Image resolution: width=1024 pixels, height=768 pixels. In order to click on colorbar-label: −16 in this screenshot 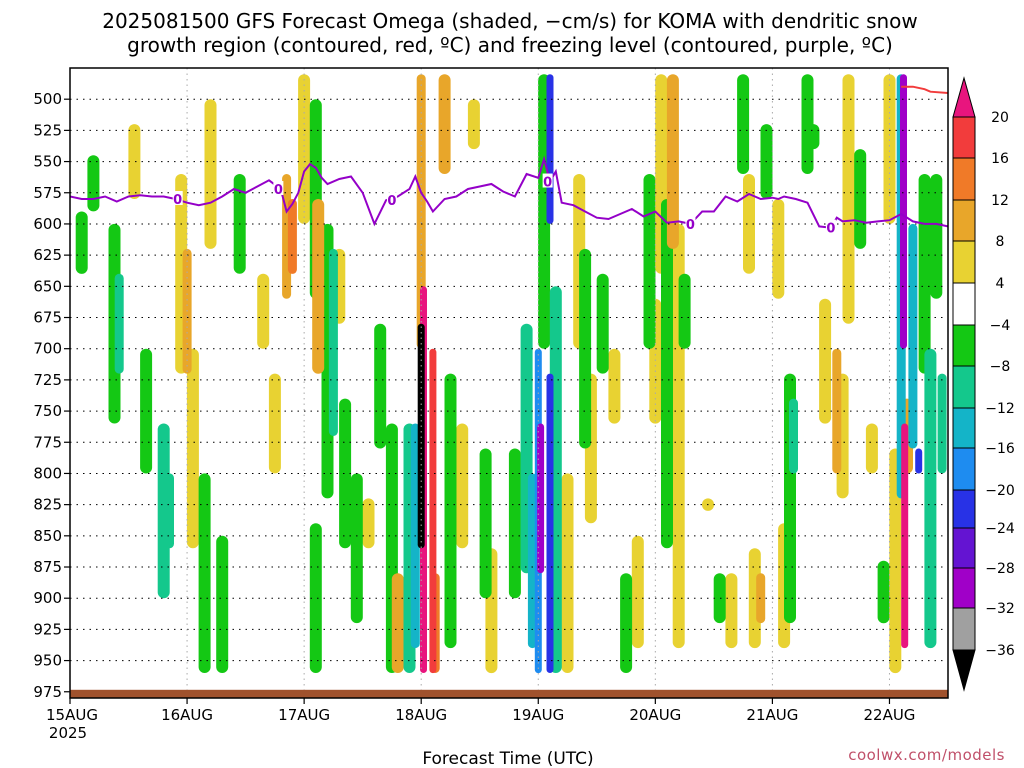, I will do `click(1000, 449)`.